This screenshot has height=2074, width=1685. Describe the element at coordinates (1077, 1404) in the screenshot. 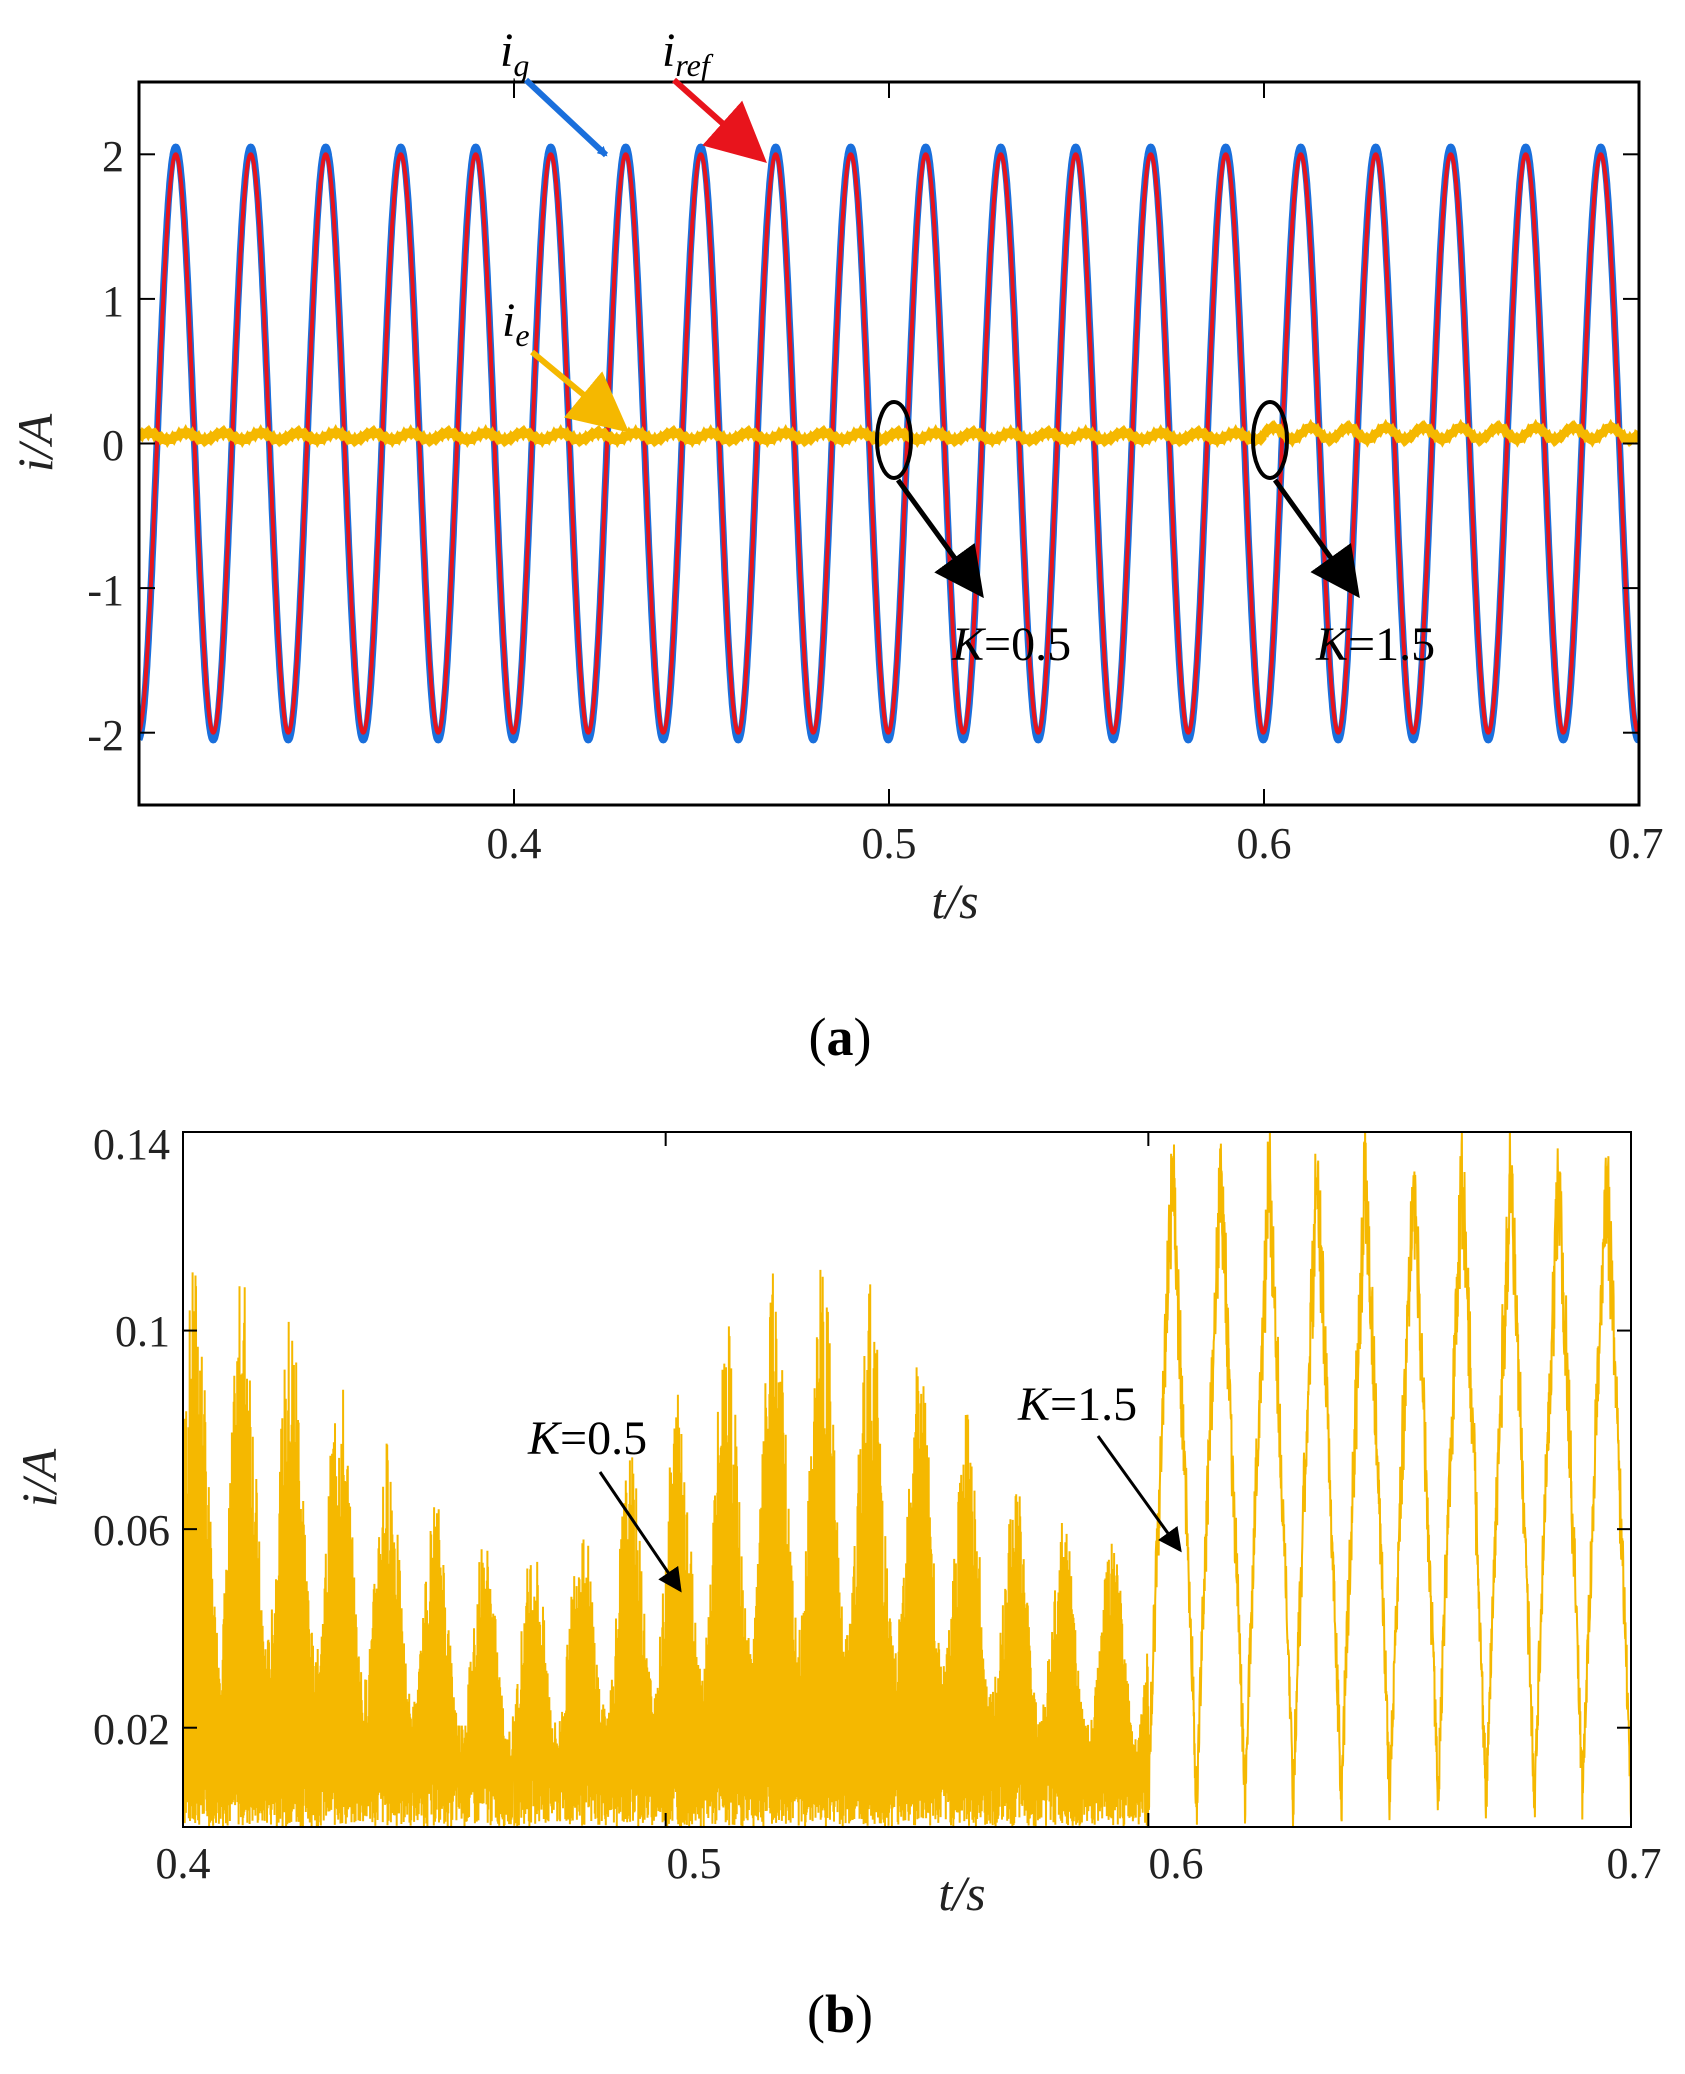

I see `b-k15-label: K=1.5` at that location.